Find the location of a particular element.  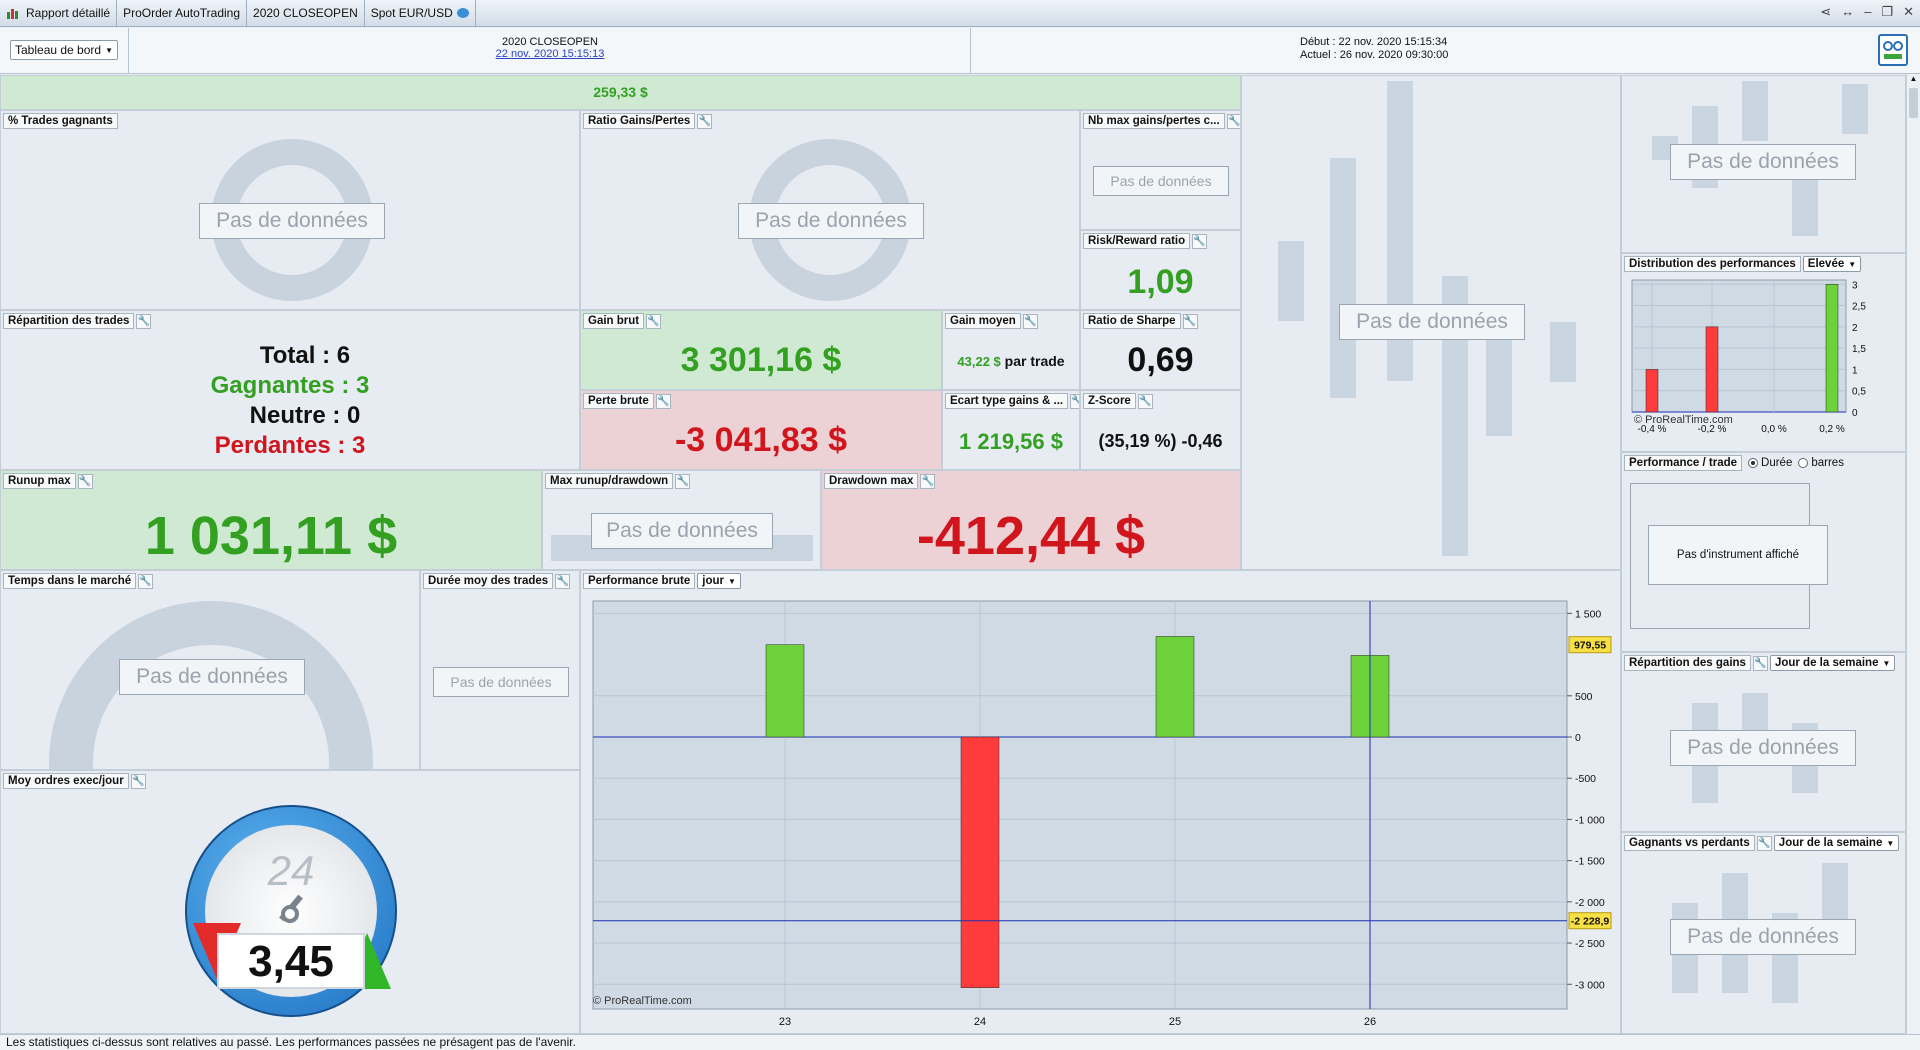

marker-label: 979,55 is located at coordinates (1590, 646).